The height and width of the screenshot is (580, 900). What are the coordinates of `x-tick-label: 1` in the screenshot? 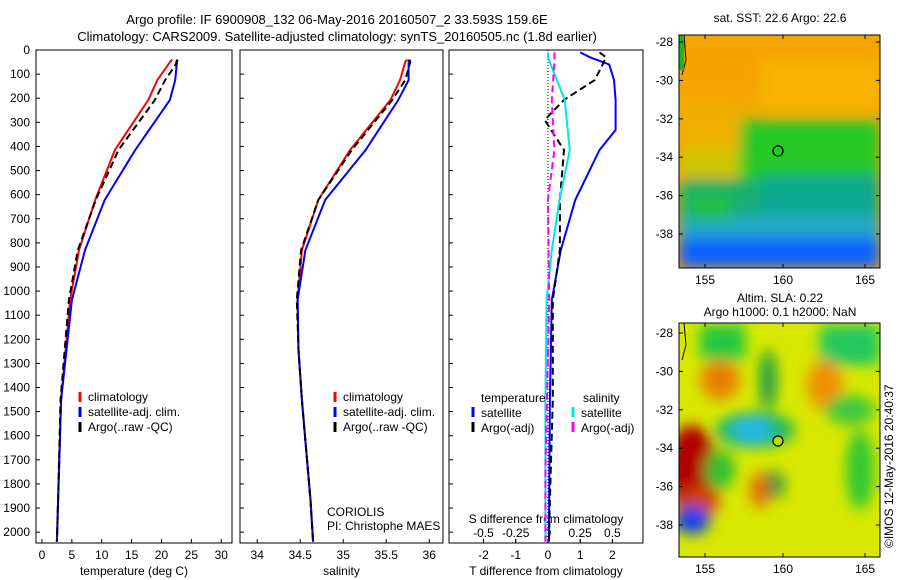 It's located at (580, 555).